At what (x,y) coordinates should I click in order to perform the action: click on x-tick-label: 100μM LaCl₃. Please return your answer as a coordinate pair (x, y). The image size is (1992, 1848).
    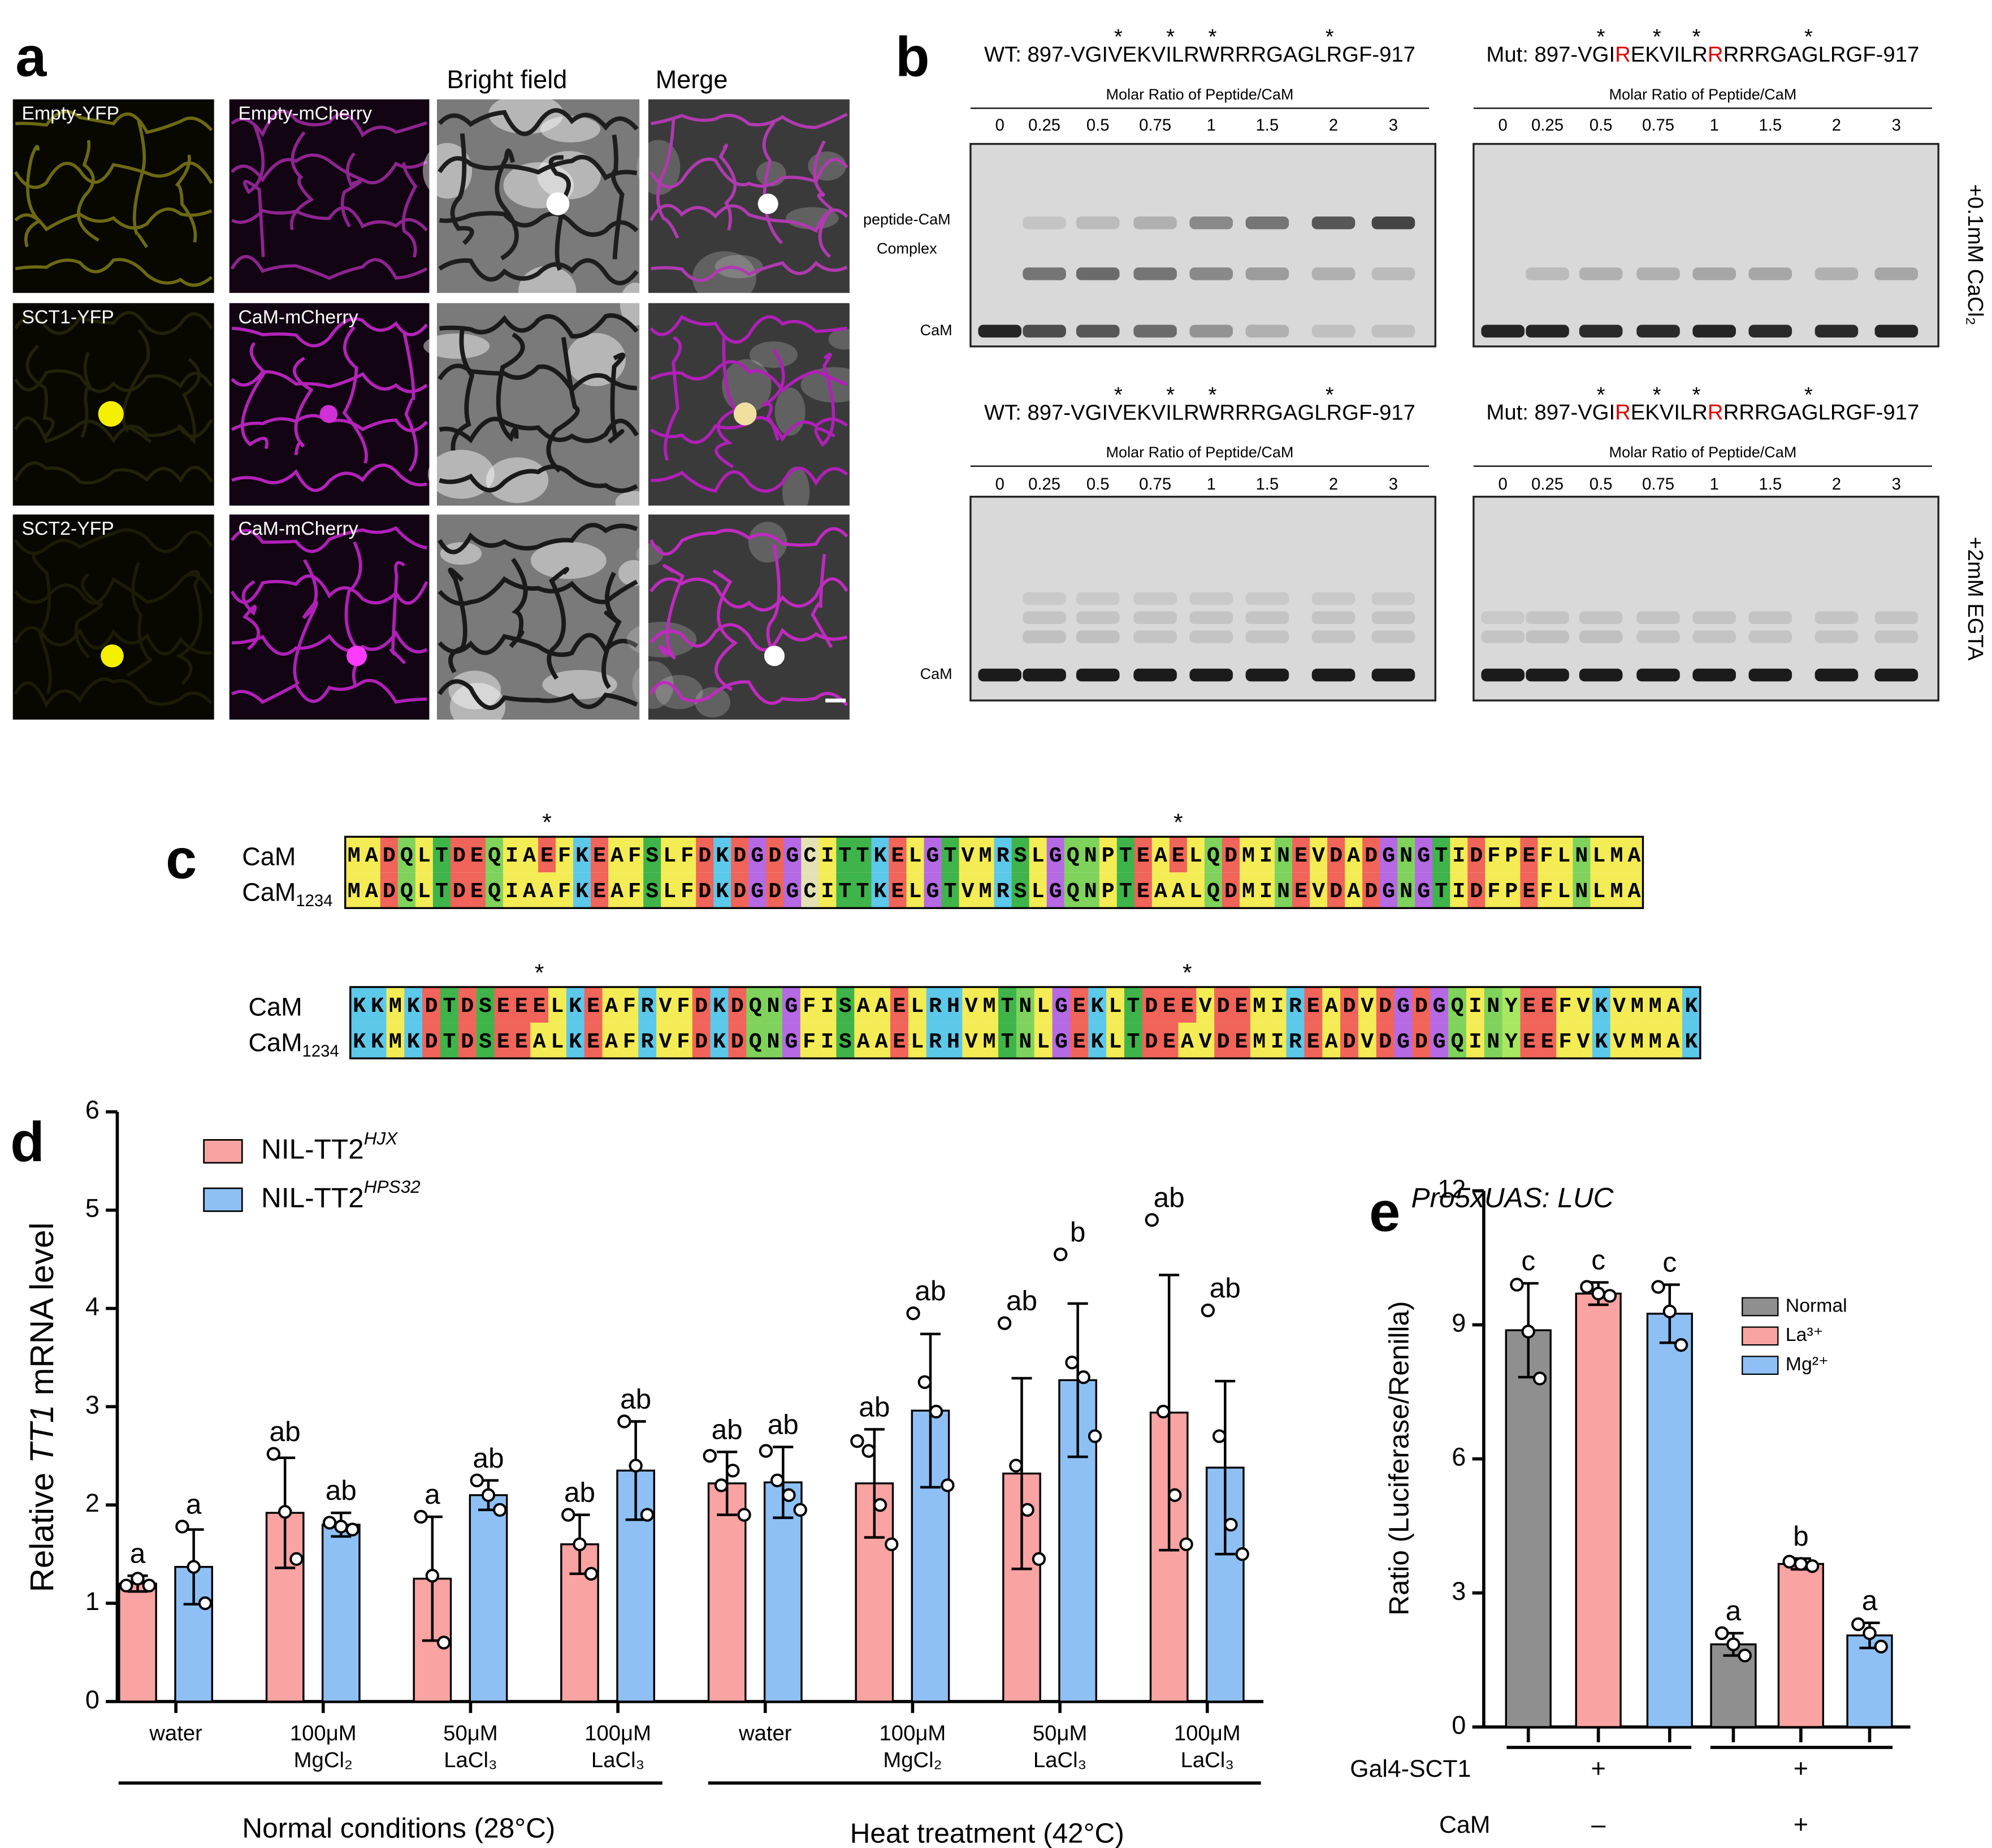
    Looking at the image, I should click on (618, 1747).